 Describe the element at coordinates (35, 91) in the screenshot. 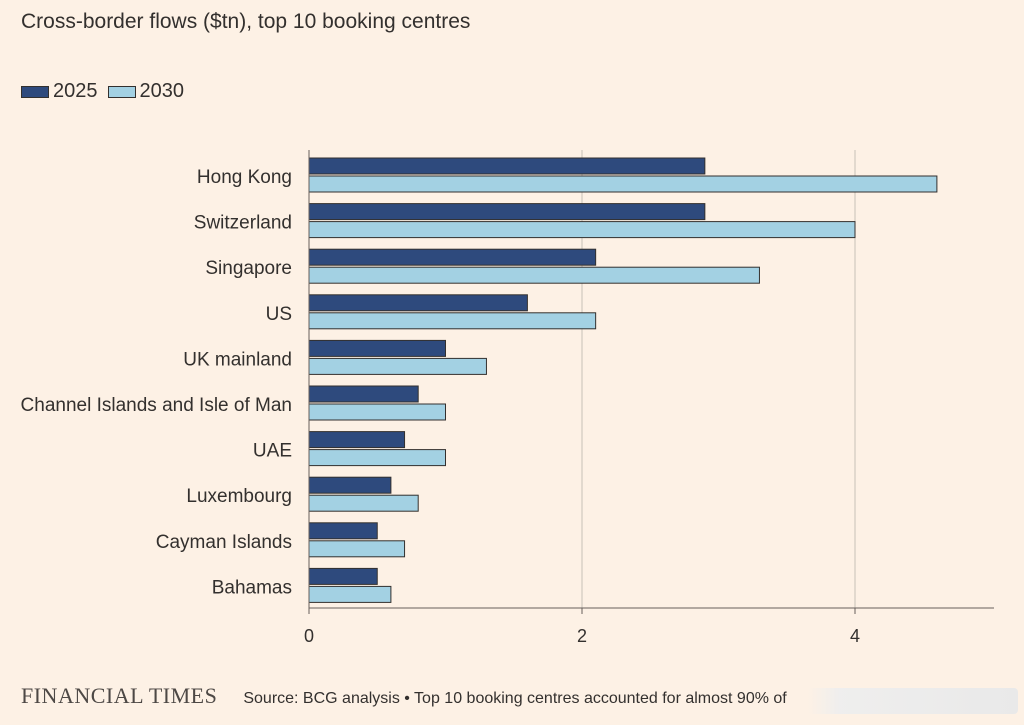

I see `legend-swatch-2025` at that location.